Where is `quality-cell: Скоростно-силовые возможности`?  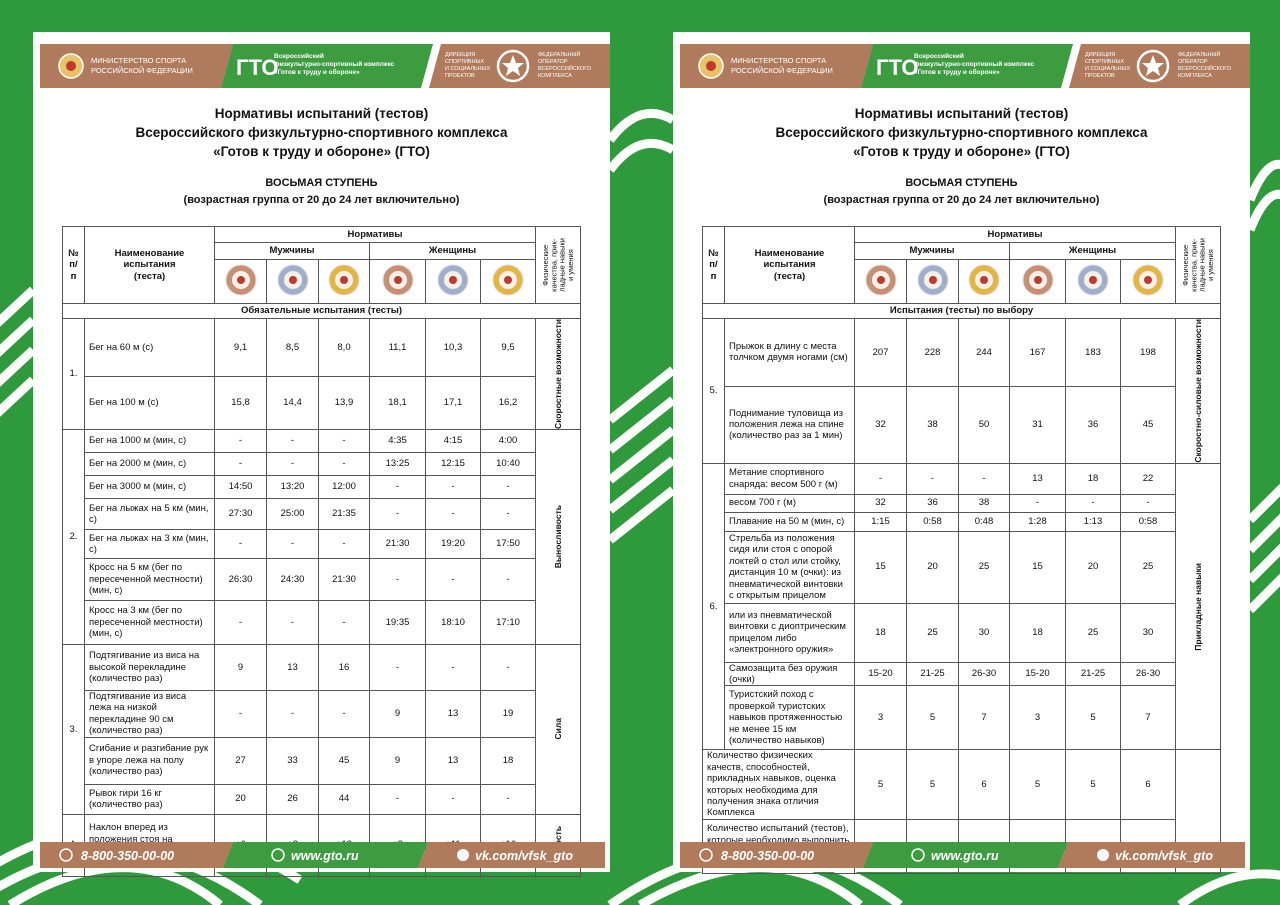
quality-cell: Скоростно-силовые возможности is located at coordinates (1198, 391).